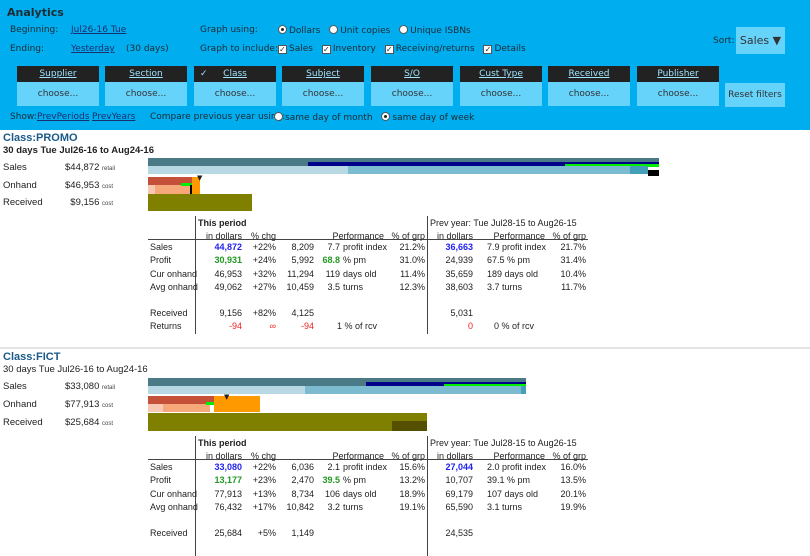 This screenshot has height=556, width=810. Describe the element at coordinates (323, 74) in the screenshot. I see `filter-header: Subject` at that location.